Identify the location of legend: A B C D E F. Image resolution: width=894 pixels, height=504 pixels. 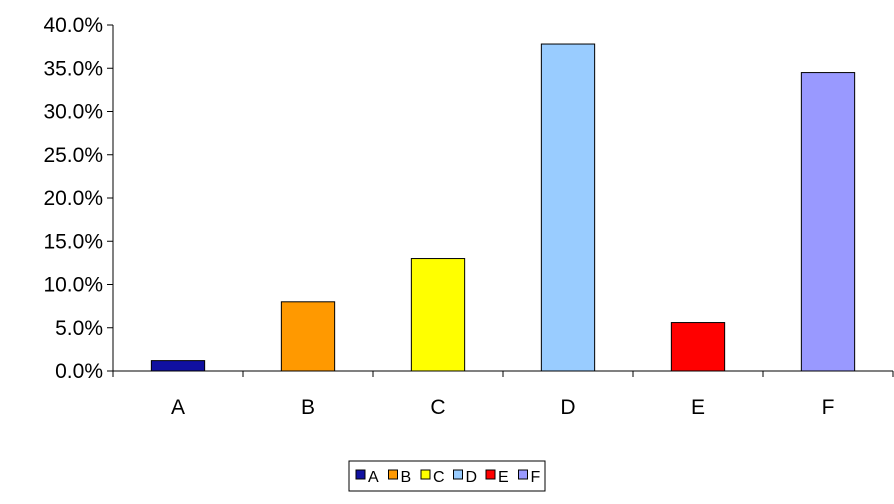
(447, 476).